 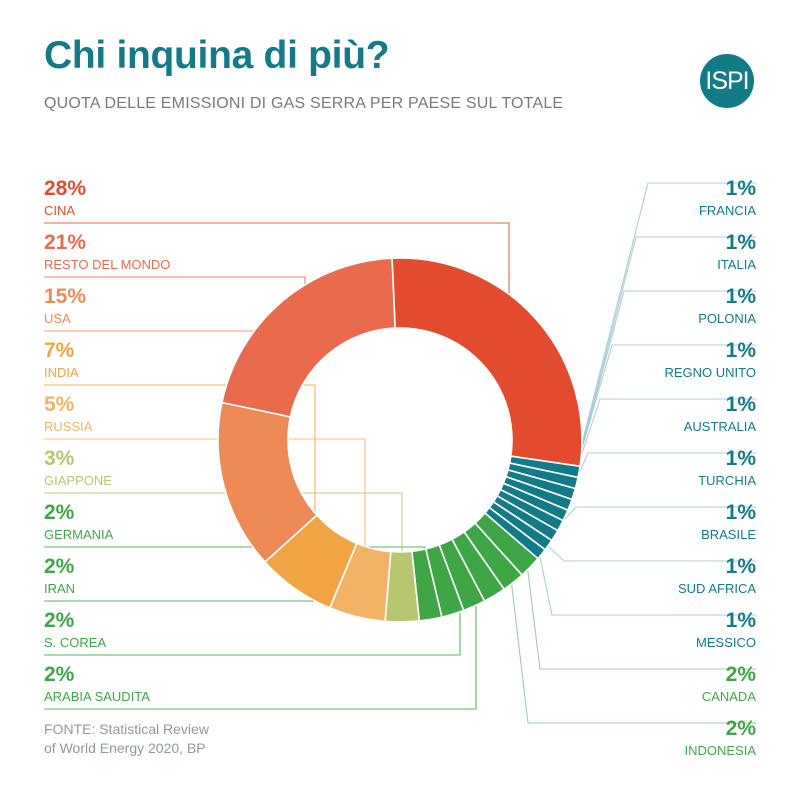 I want to click on source-line-1: FONTE: Statistical Review, so click(x=126, y=729).